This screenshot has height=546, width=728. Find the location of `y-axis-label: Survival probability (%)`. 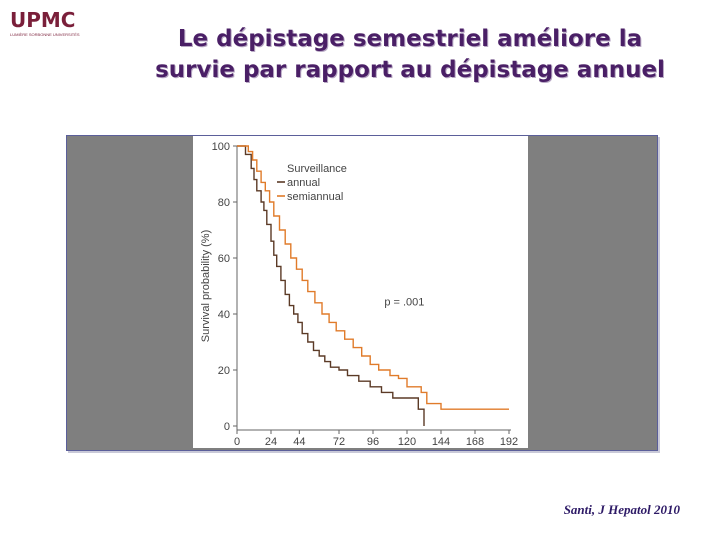

y-axis-label: Survival probability (%) is located at coordinates (206, 286).